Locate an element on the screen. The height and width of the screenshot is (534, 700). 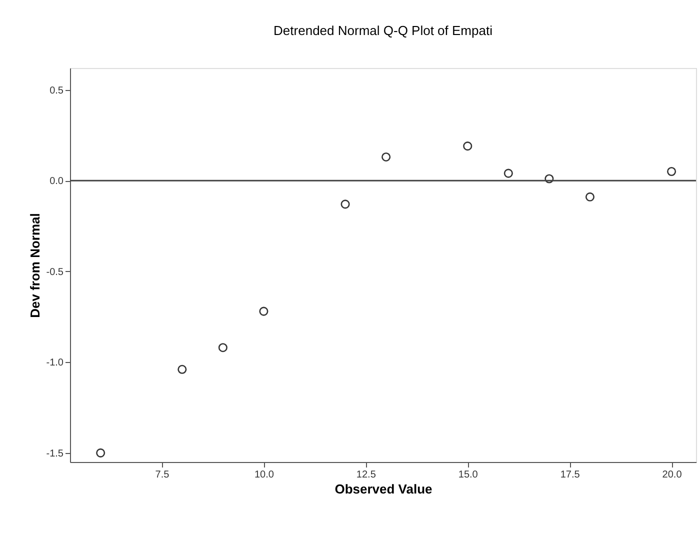
y-tick-label: 0.0 is located at coordinates (57, 182).